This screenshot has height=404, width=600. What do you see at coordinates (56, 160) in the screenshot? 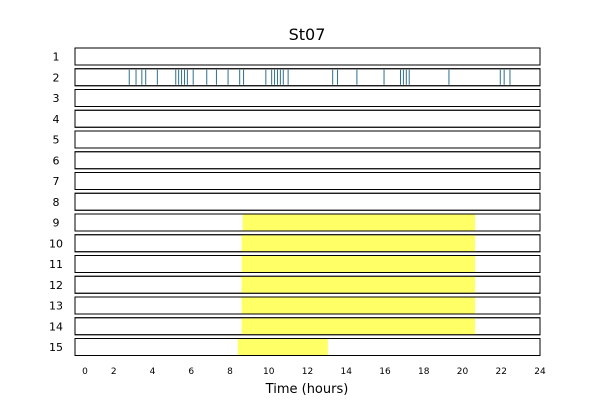
I see `row-label: 6` at bounding box center [56, 160].